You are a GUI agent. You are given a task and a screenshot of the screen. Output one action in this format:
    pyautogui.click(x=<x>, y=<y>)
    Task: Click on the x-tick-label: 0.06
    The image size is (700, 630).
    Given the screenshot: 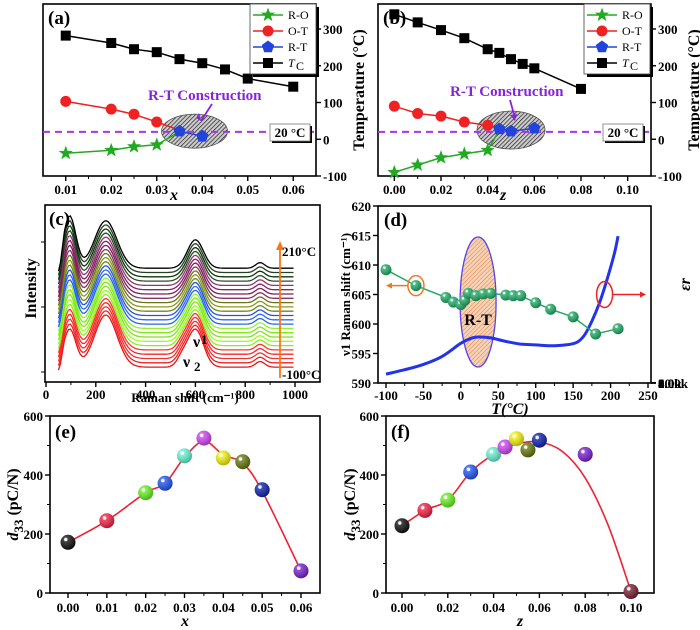 What is the action you would take?
    pyautogui.click(x=293, y=189)
    